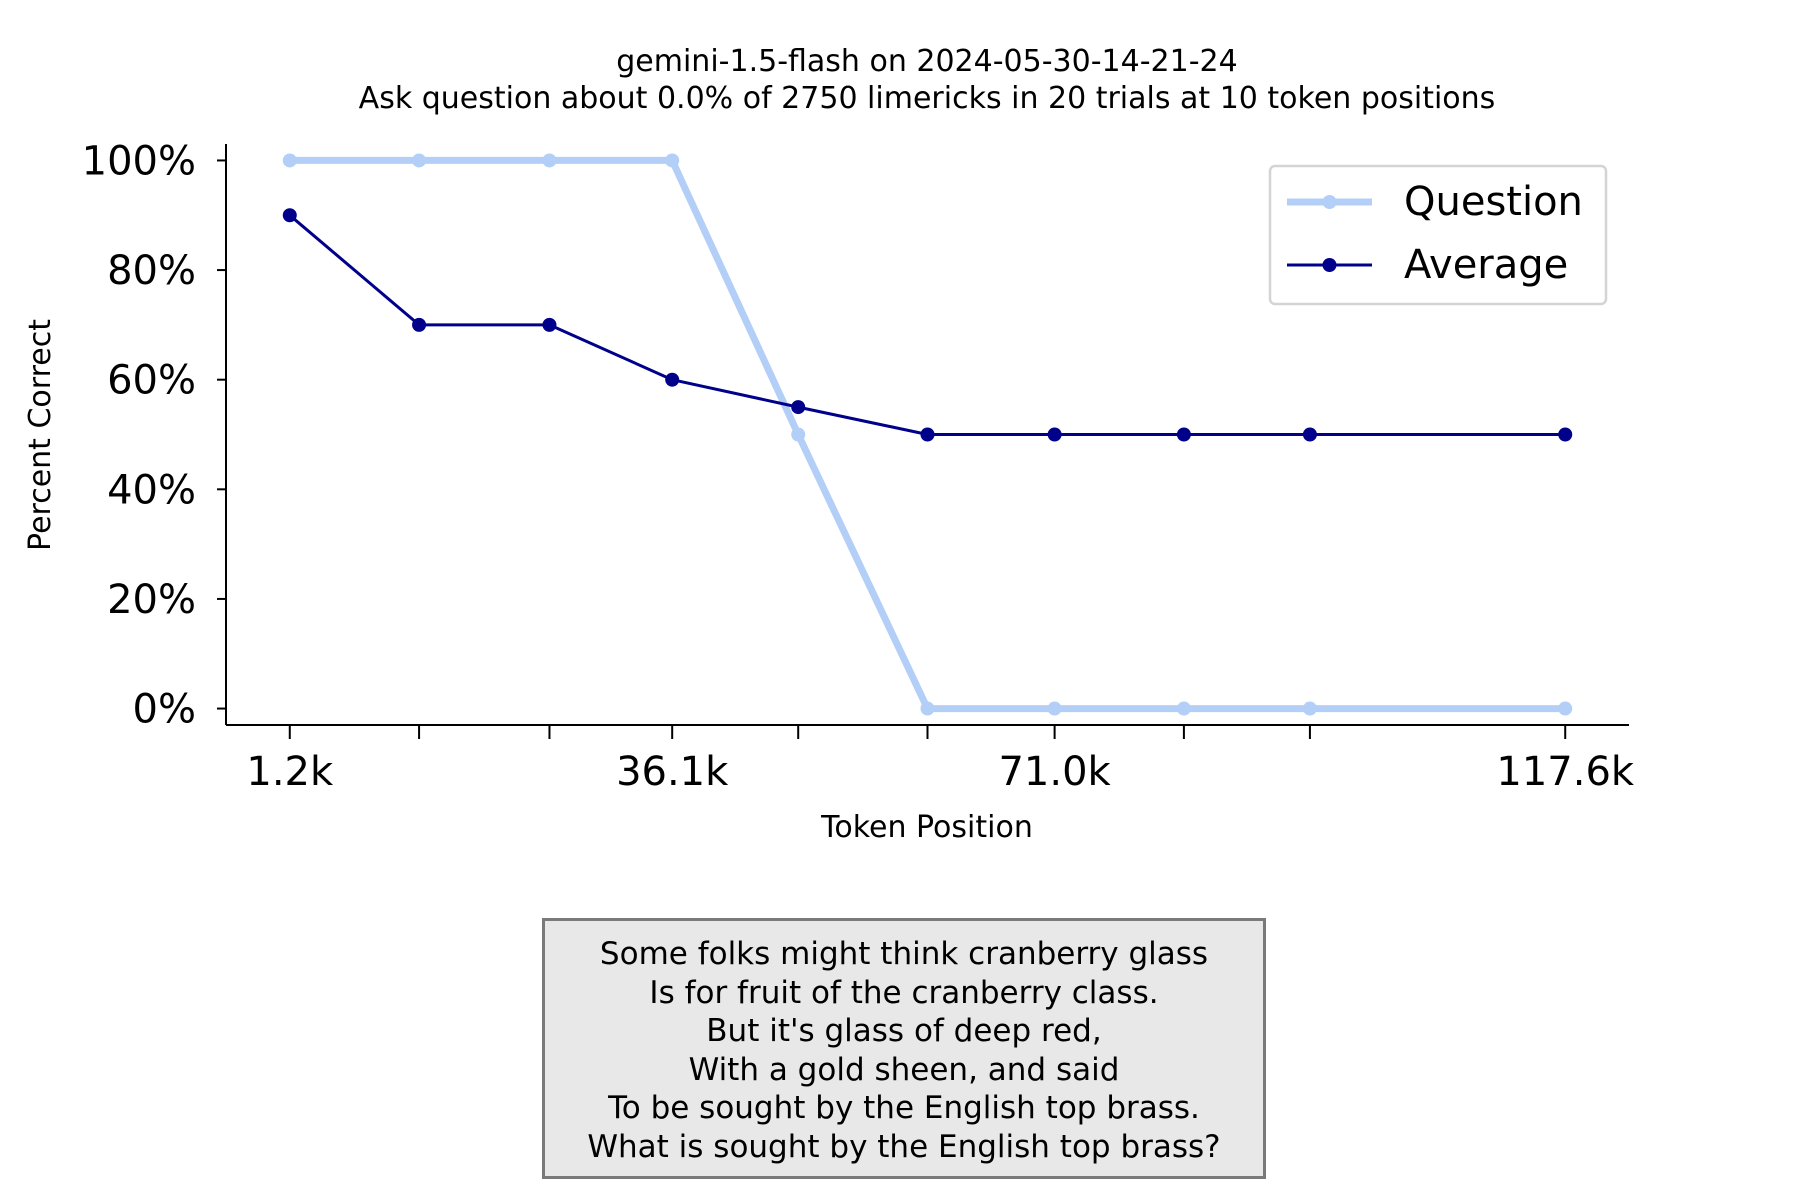 The height and width of the screenshot is (1200, 1800). Describe the element at coordinates (927, 324) in the screenshot. I see `series-line-average` at that location.